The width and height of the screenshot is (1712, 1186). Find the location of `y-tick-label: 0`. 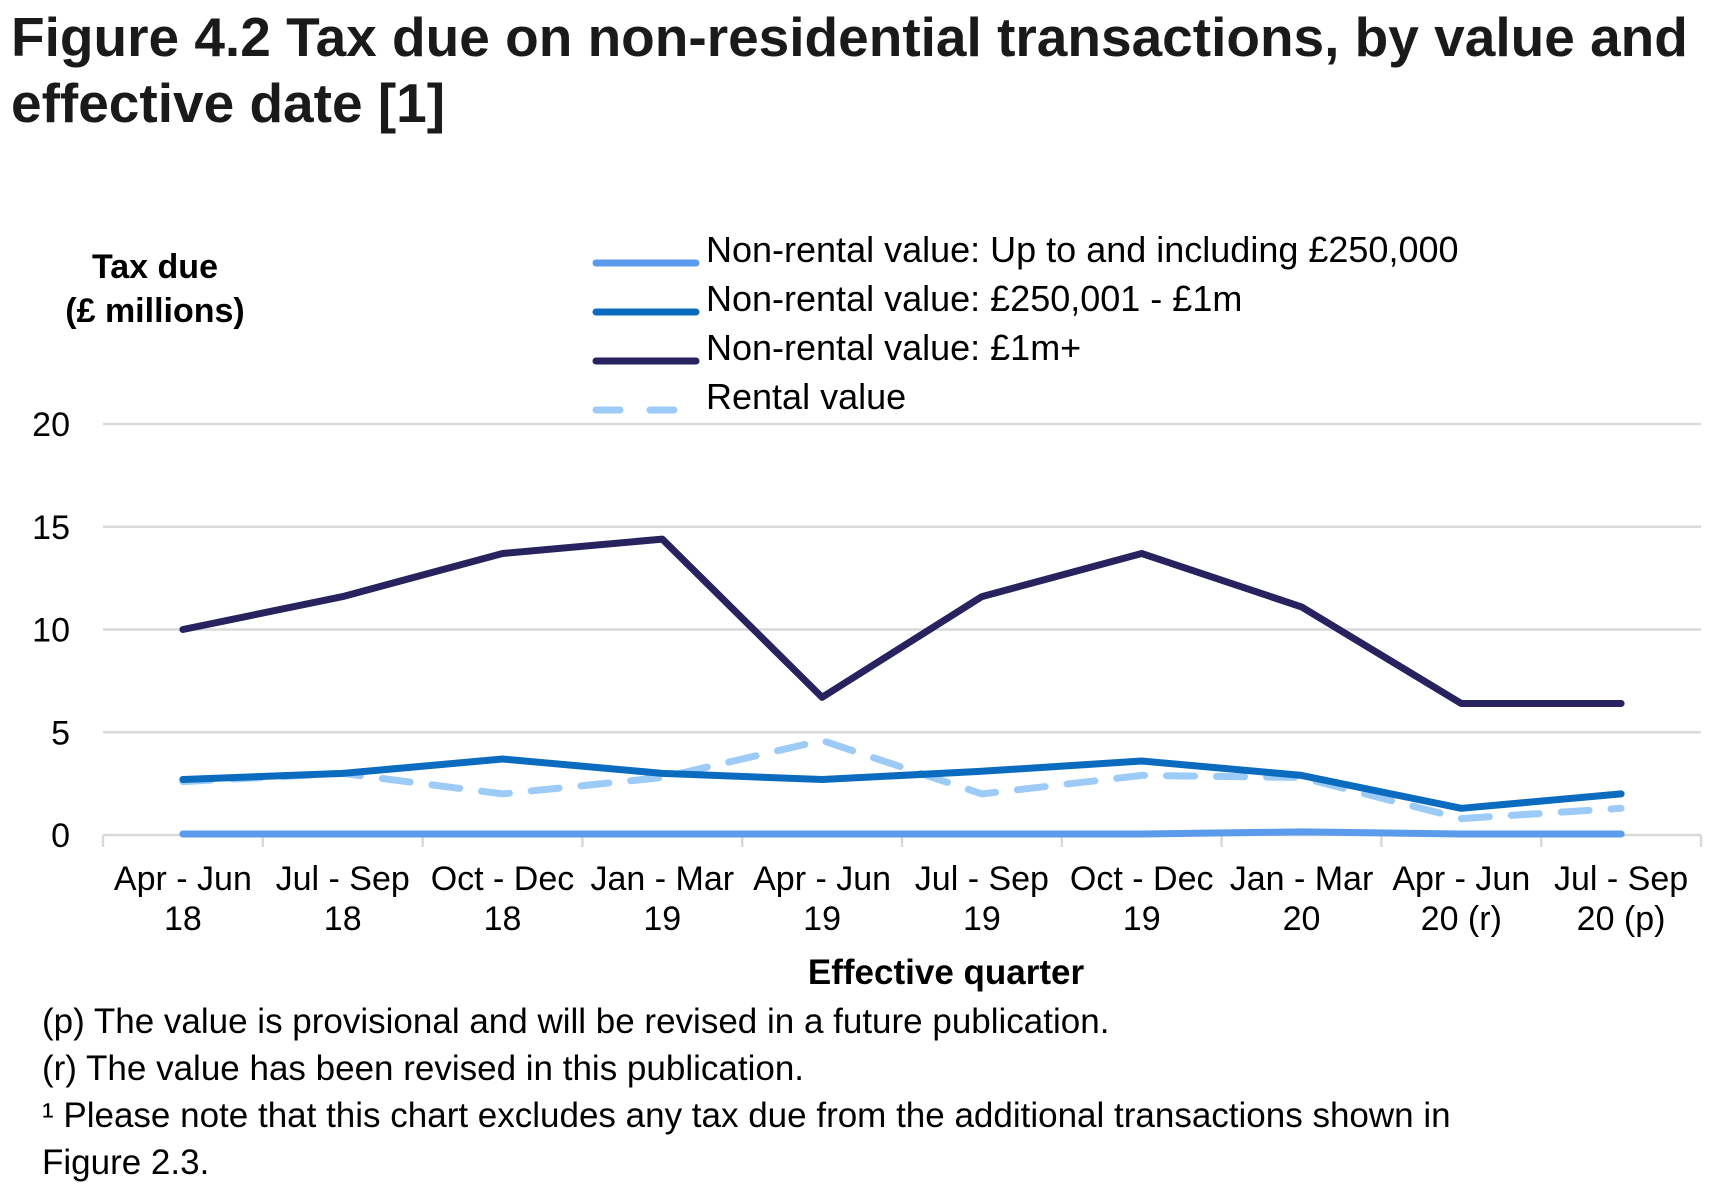

y-tick-label: 0 is located at coordinates (60, 836).